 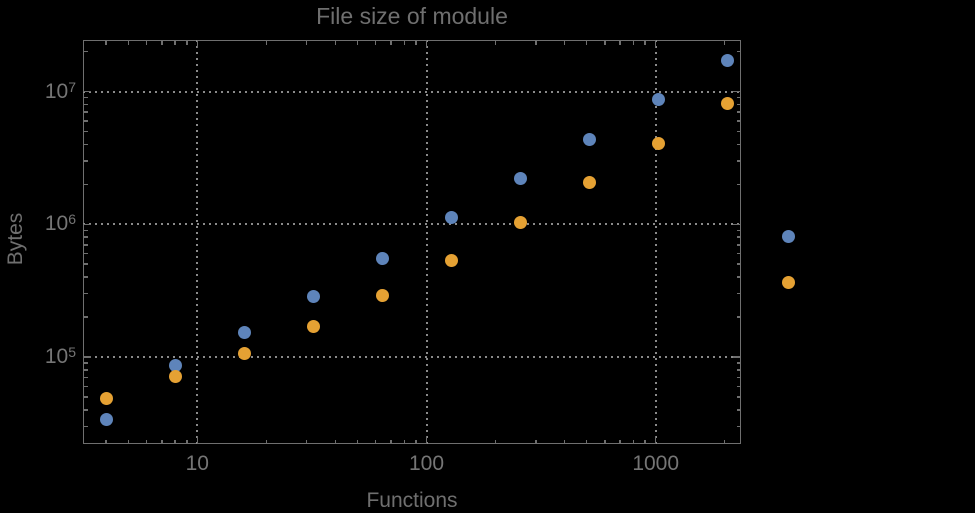 What do you see at coordinates (60, 223) in the screenshot?
I see `y-tick-label: 106` at bounding box center [60, 223].